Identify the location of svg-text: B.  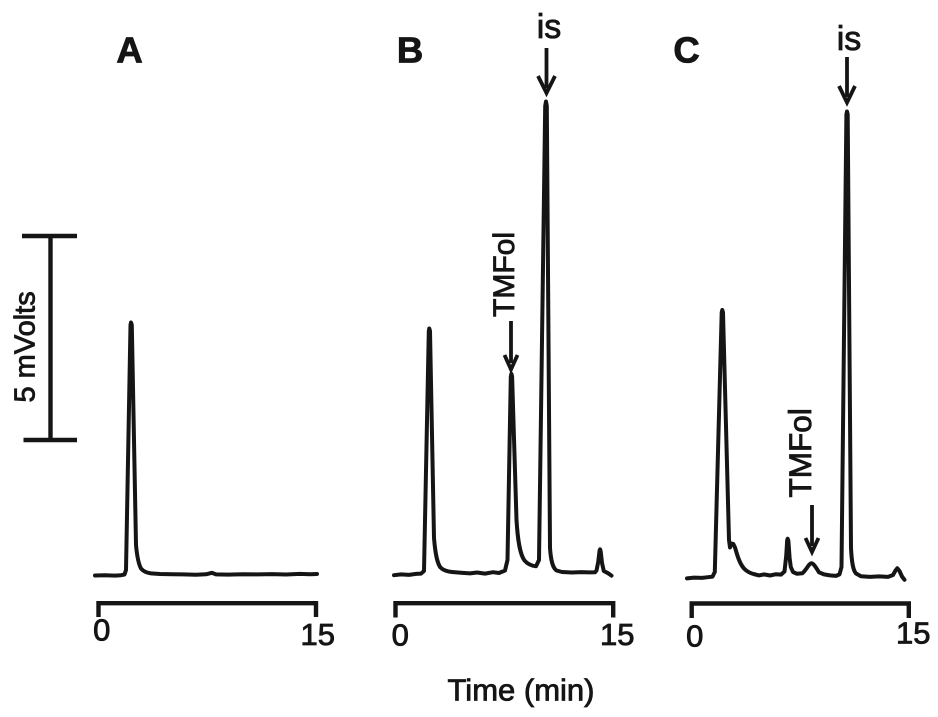
(410, 50).